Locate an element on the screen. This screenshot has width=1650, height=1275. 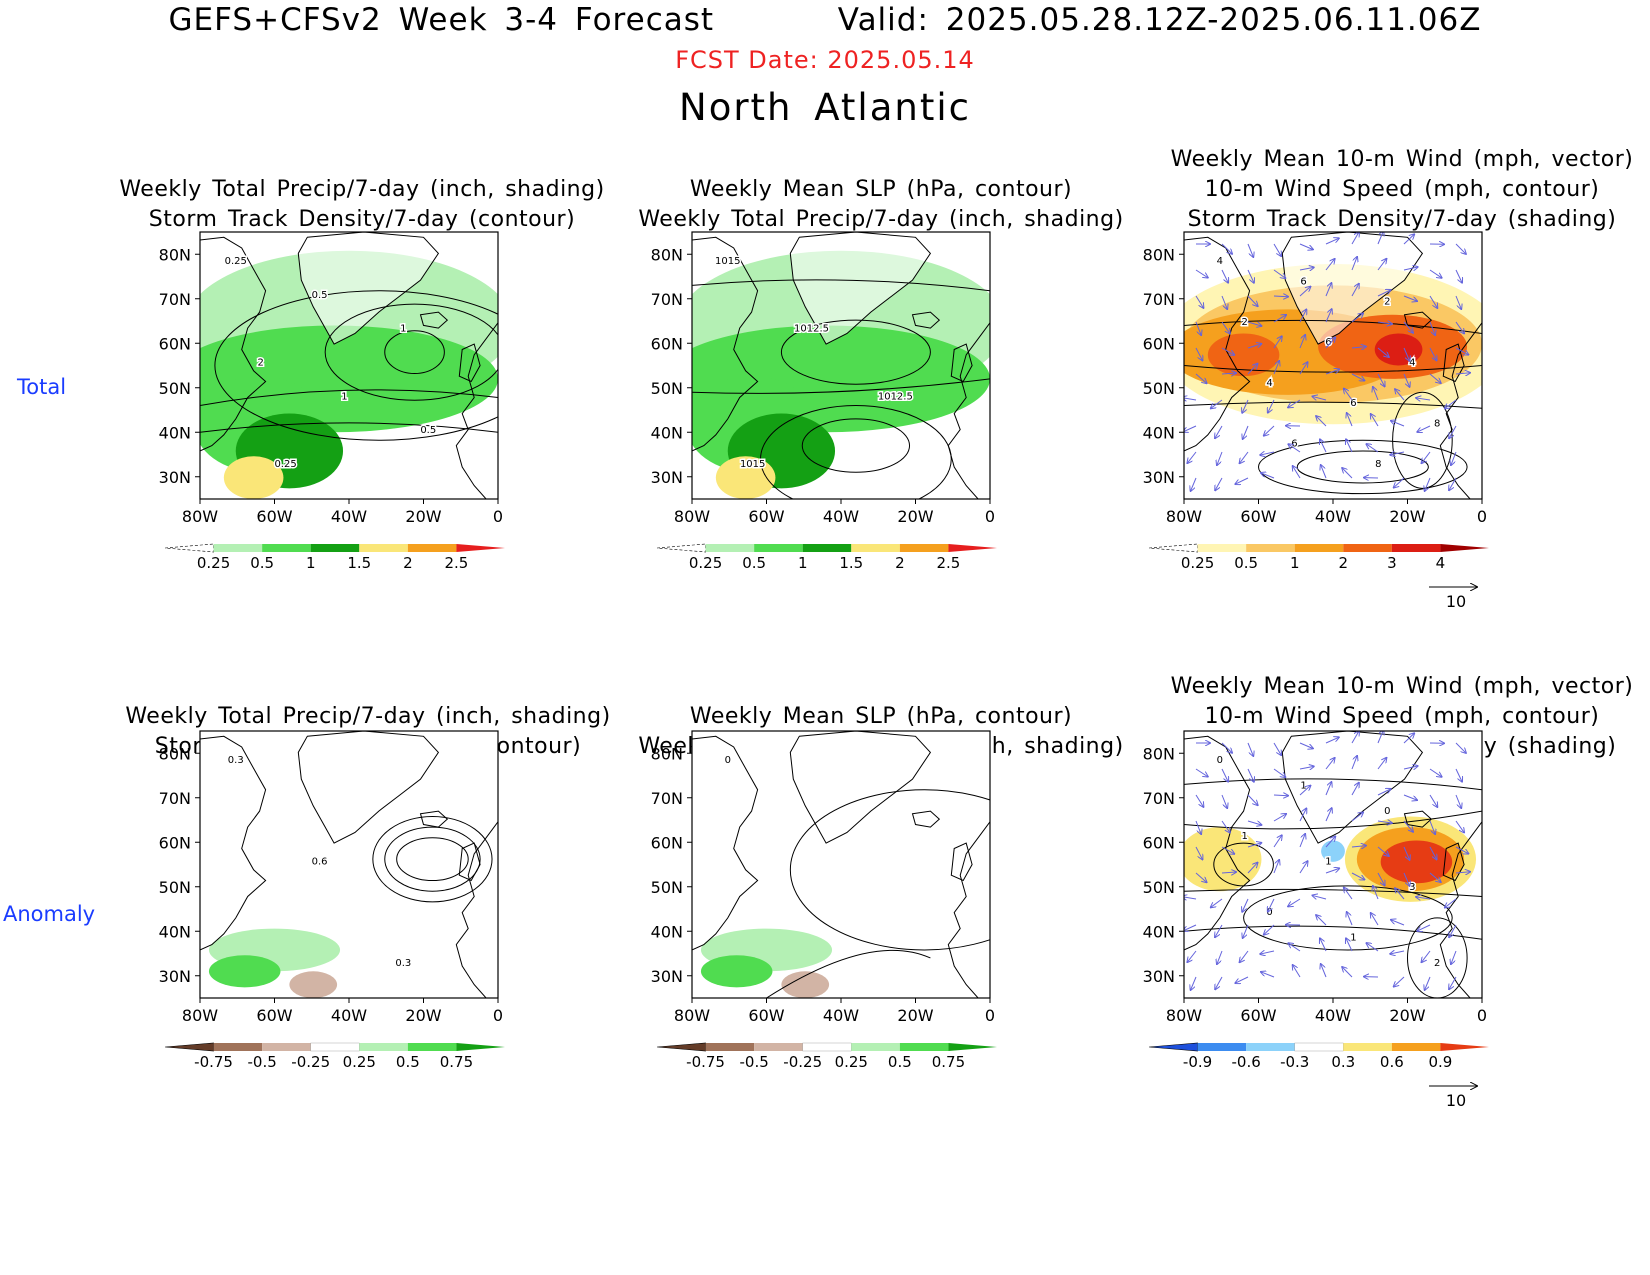
colorbar-label: 3 is located at coordinates (1392, 563).